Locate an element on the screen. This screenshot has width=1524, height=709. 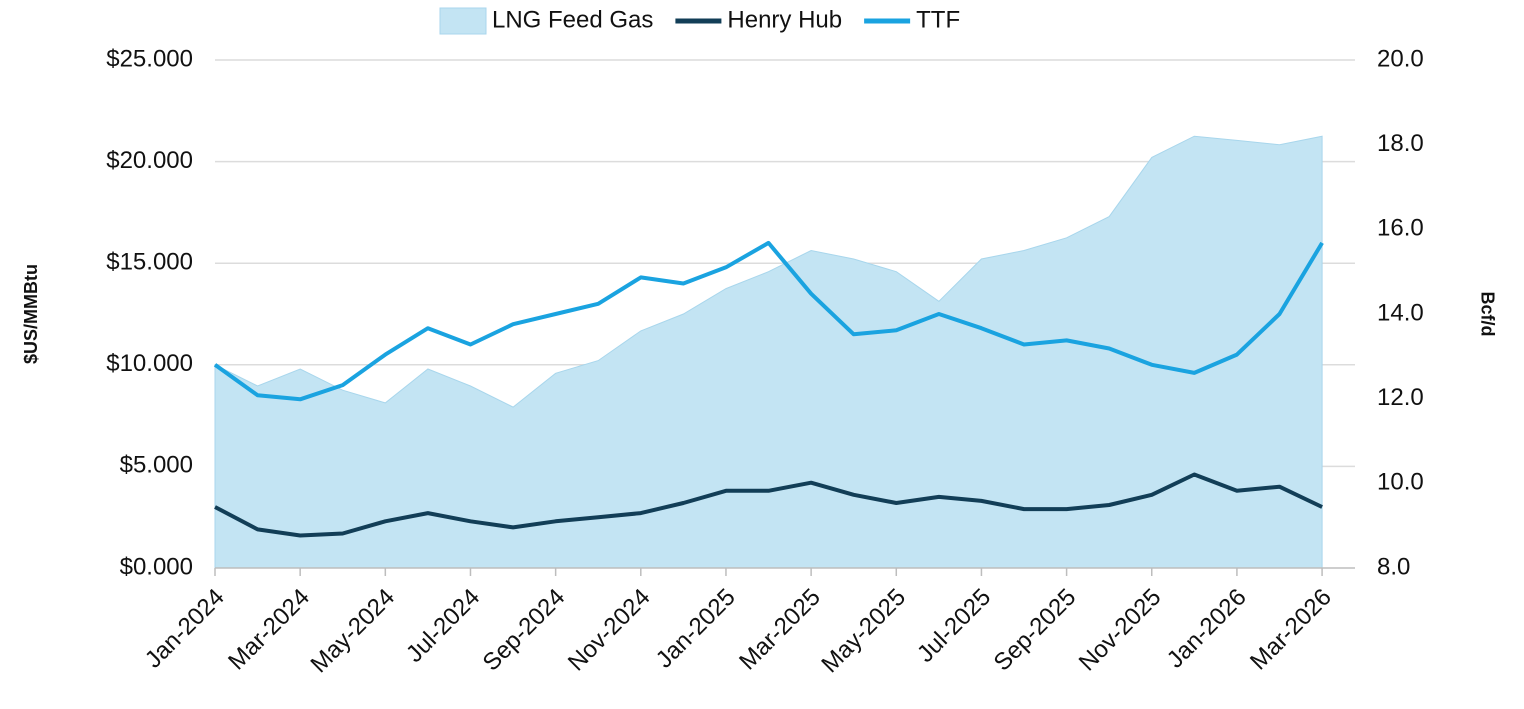
y2-tick-label: 8.0 is located at coordinates (1393, 566).